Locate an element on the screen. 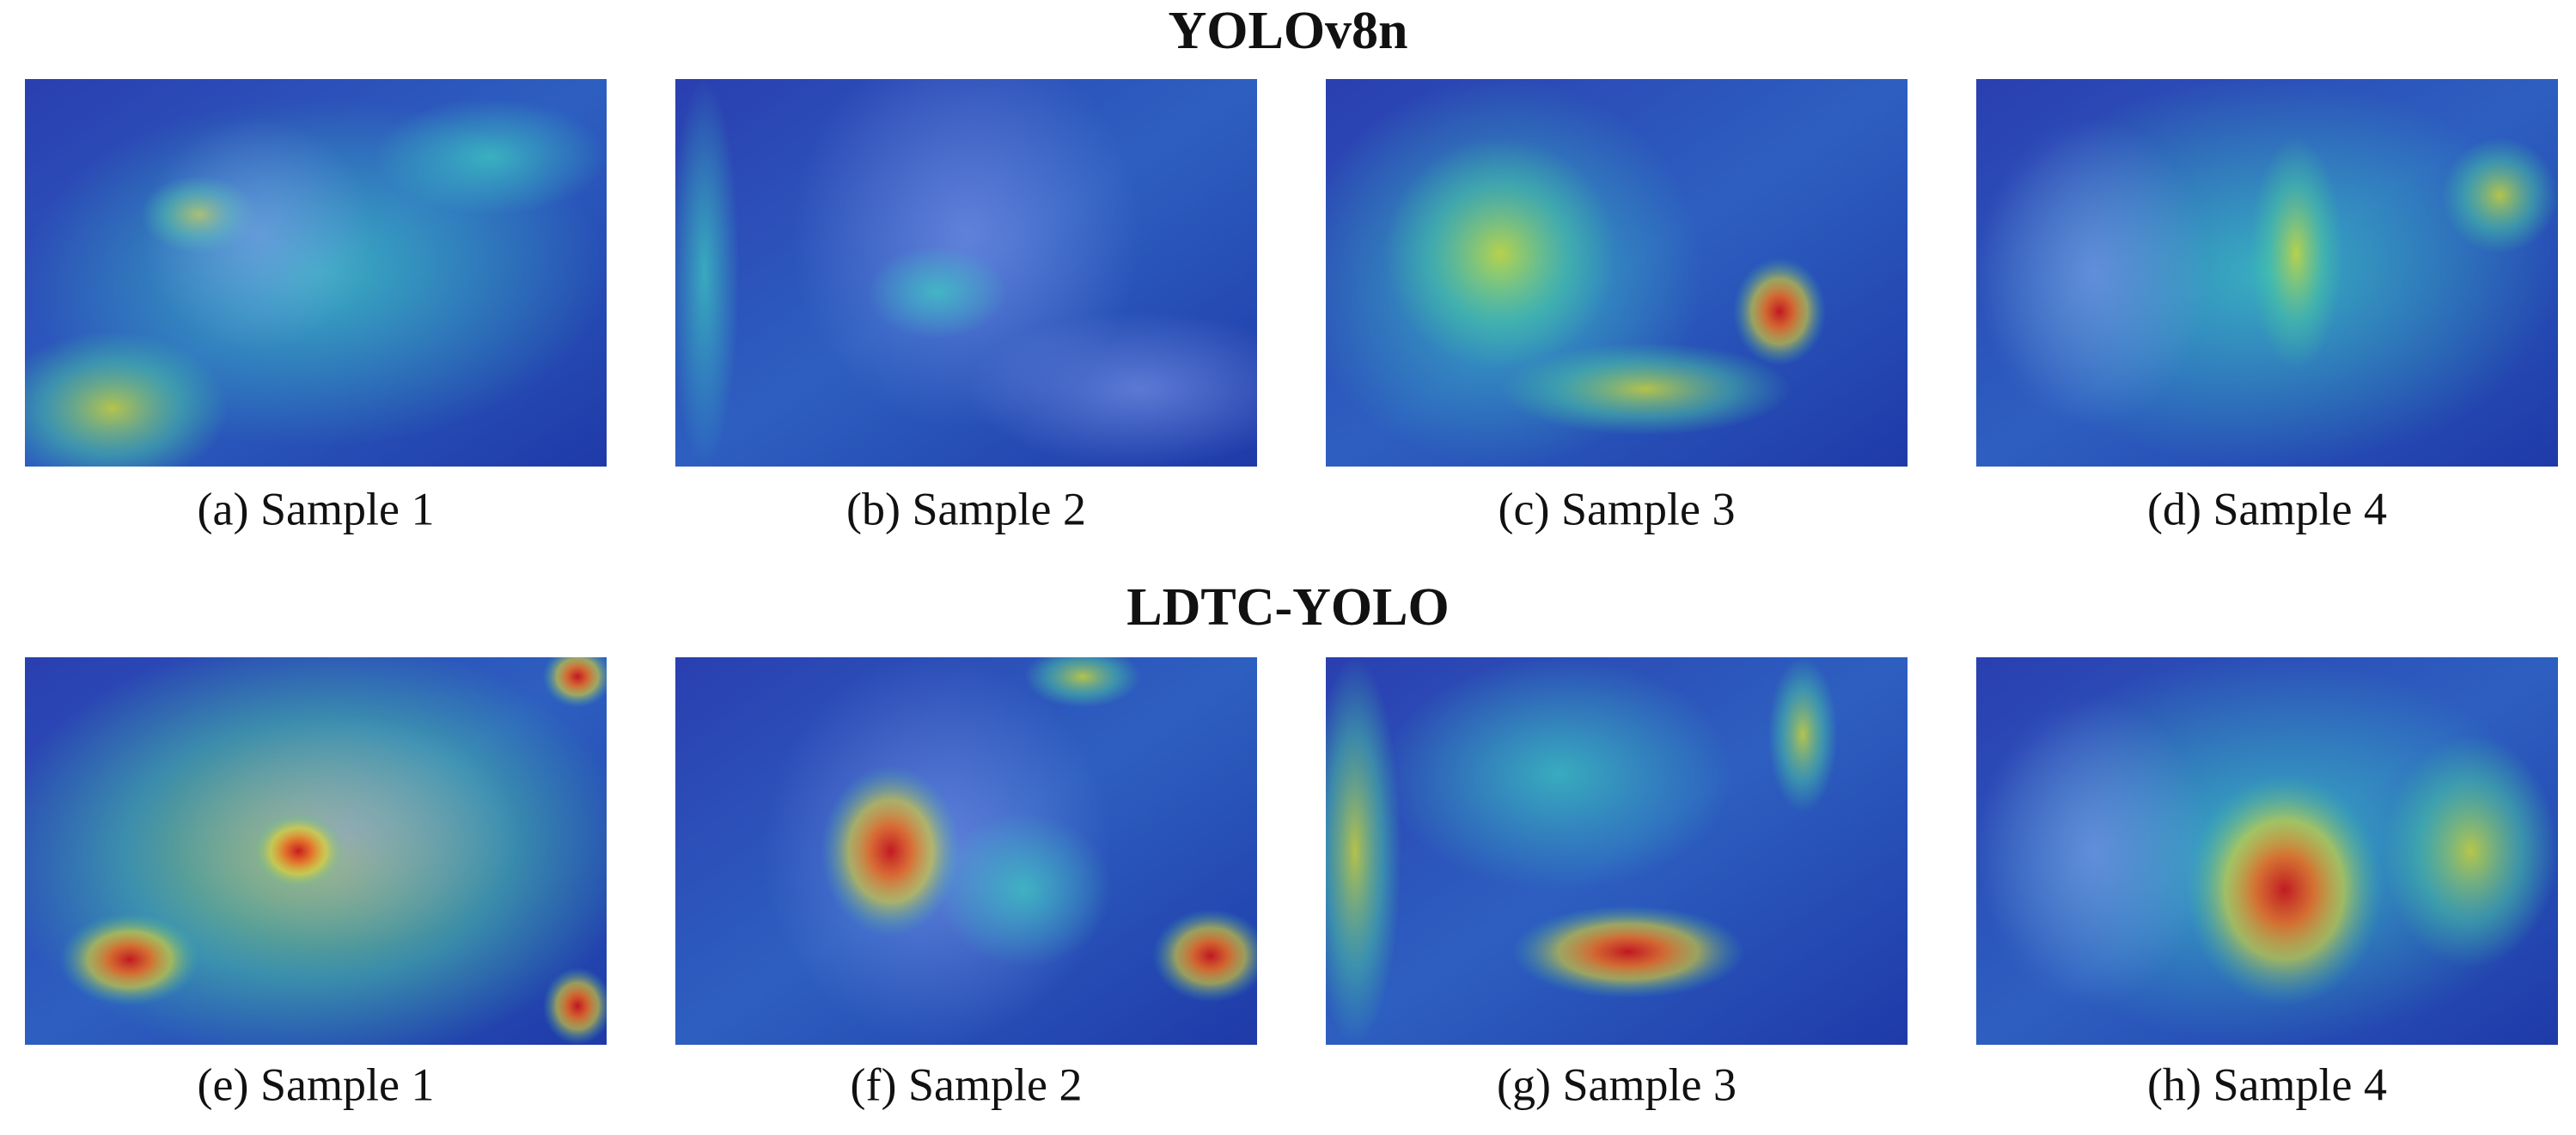  section-title: YOLOv8n is located at coordinates (1287, 31).